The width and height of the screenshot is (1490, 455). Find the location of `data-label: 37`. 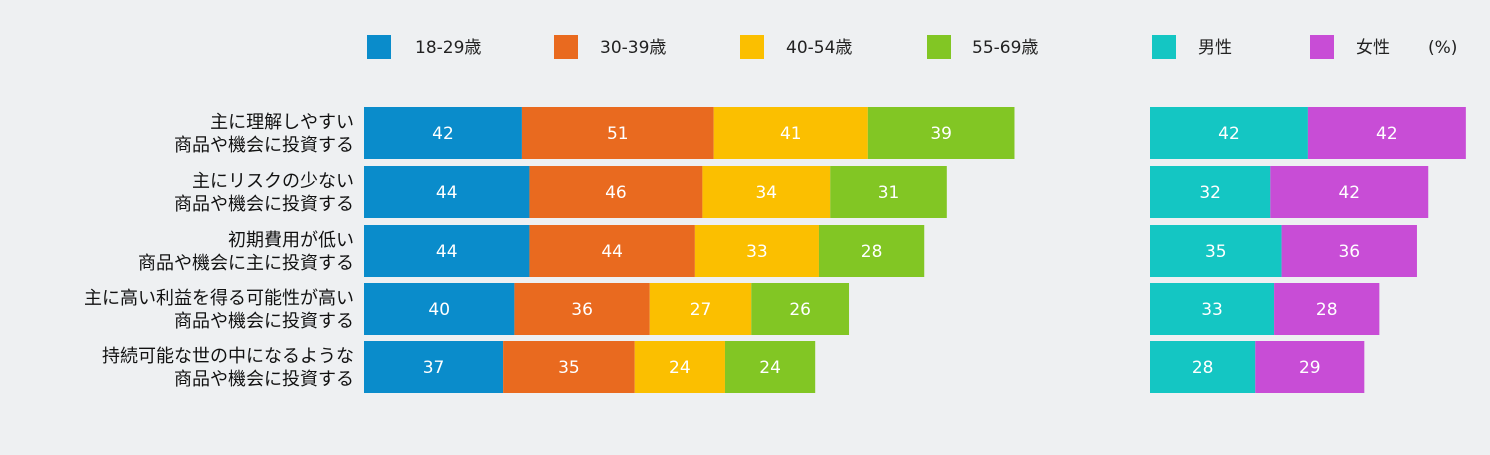

data-label: 37 is located at coordinates (434, 368).